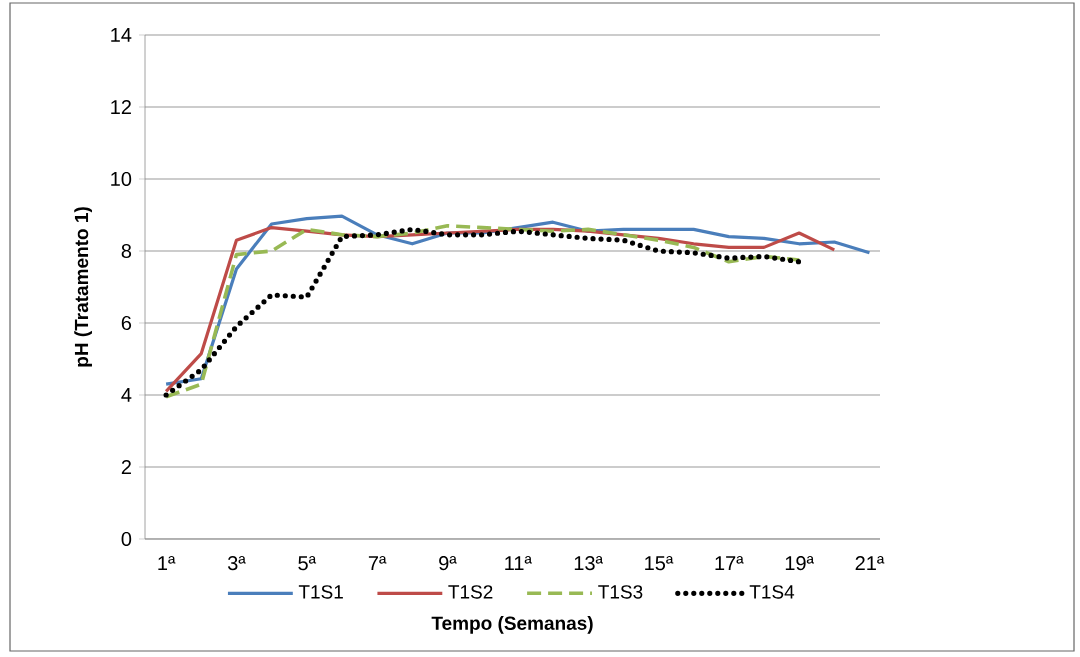 The width and height of the screenshot is (1080, 657). I want to click on x-tick-label: 9ª, so click(448, 563).